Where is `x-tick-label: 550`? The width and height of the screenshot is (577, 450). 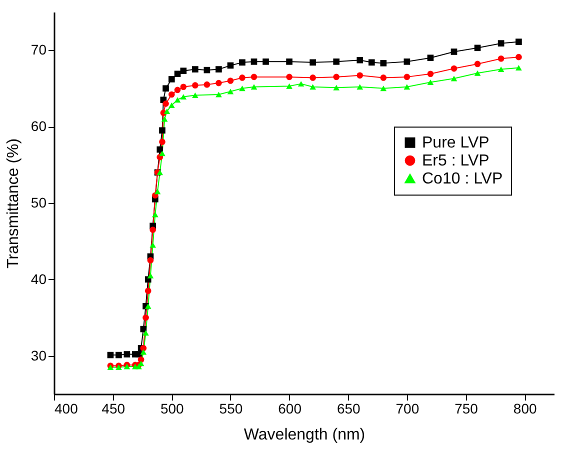 x-tick-label: 550 is located at coordinates (231, 408).